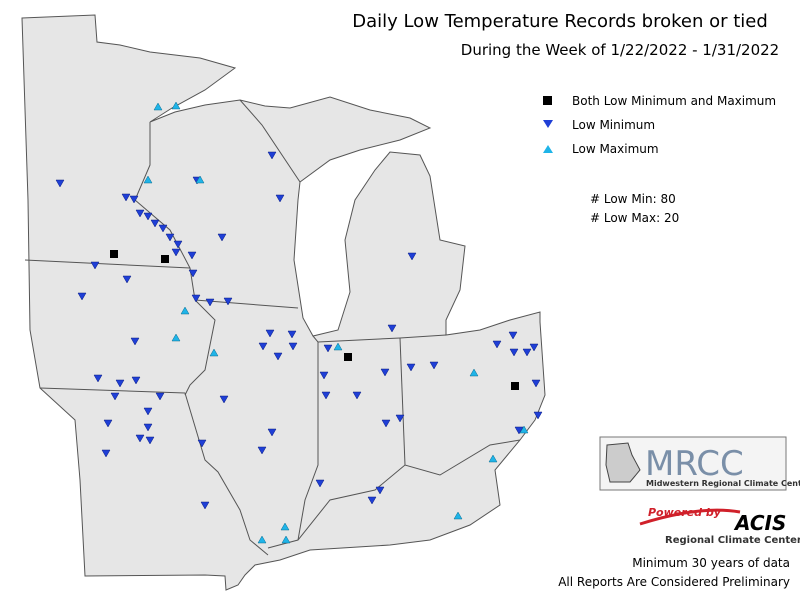 The image size is (800, 600). Describe the element at coordinates (674, 101) in the screenshot. I see `legend-label: Both Low Minimum and Maximum` at that location.